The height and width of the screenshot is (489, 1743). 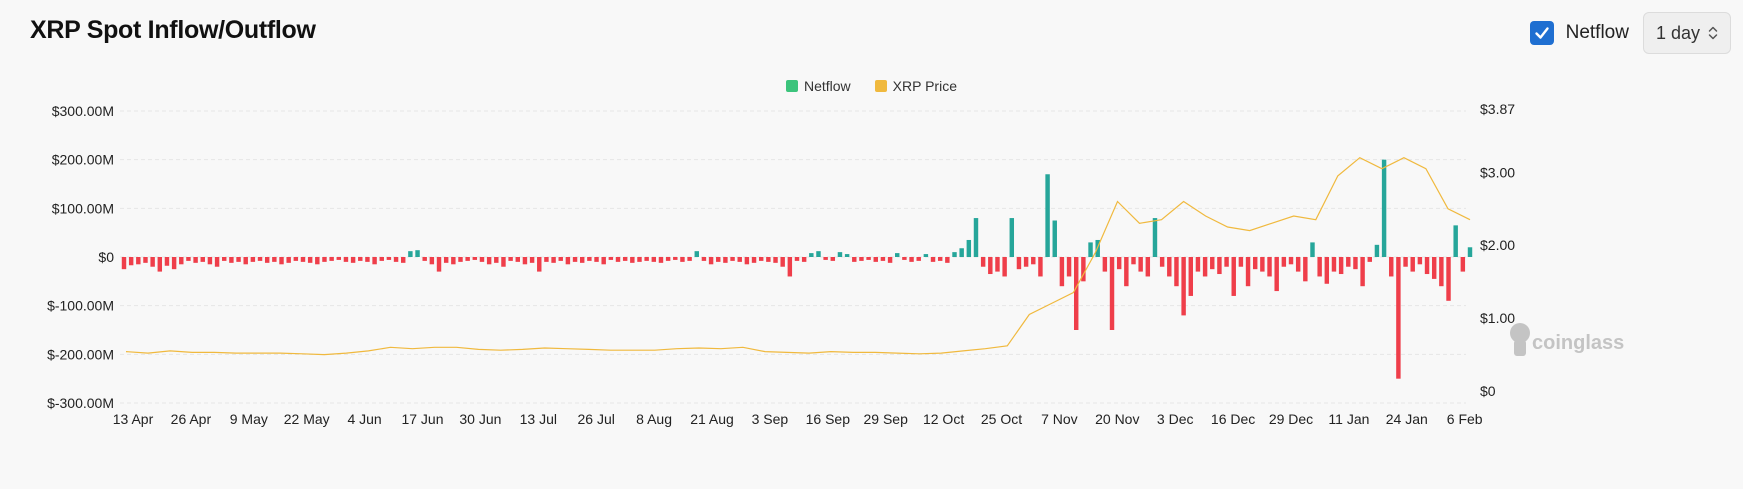 I want to click on legend-label-netflow: Netflow, so click(x=827, y=86).